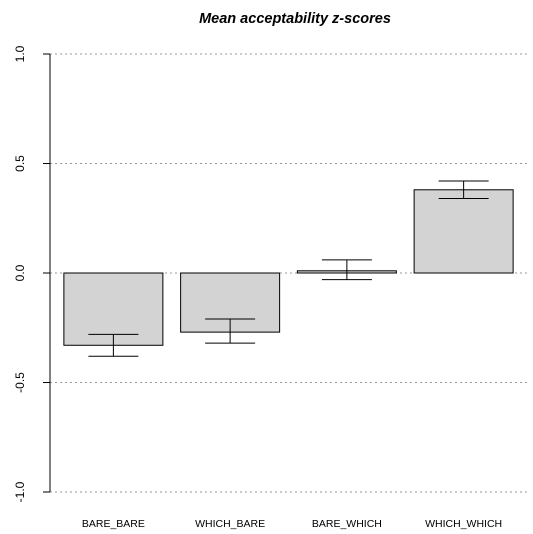  What do you see at coordinates (20, 163) in the screenshot?
I see `y-tick-label: 0.5` at bounding box center [20, 163].